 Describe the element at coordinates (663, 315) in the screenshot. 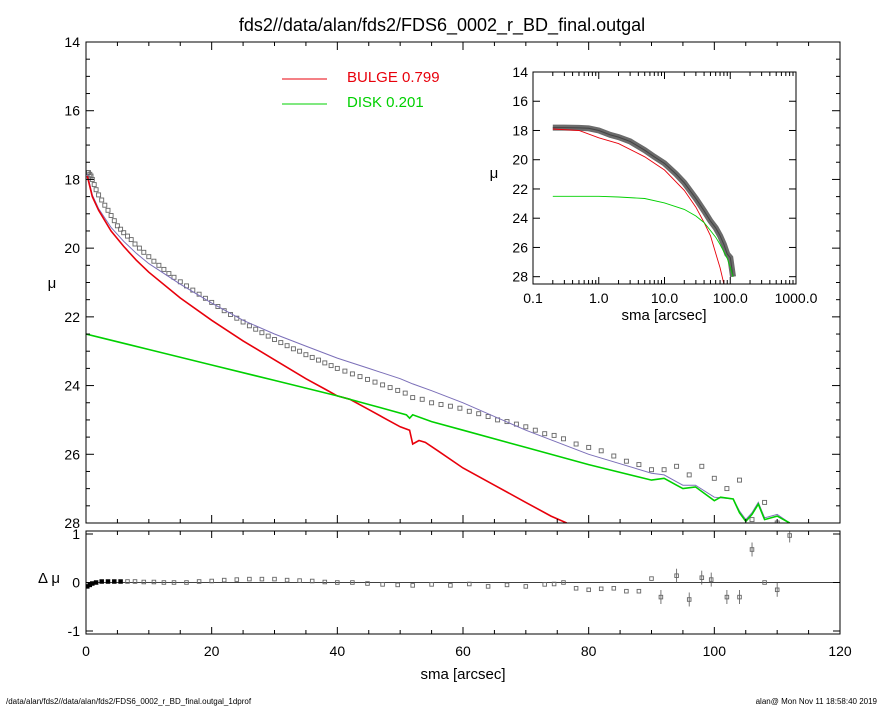

I see `inset-x-axis-label: sma [arcsec]` at that location.